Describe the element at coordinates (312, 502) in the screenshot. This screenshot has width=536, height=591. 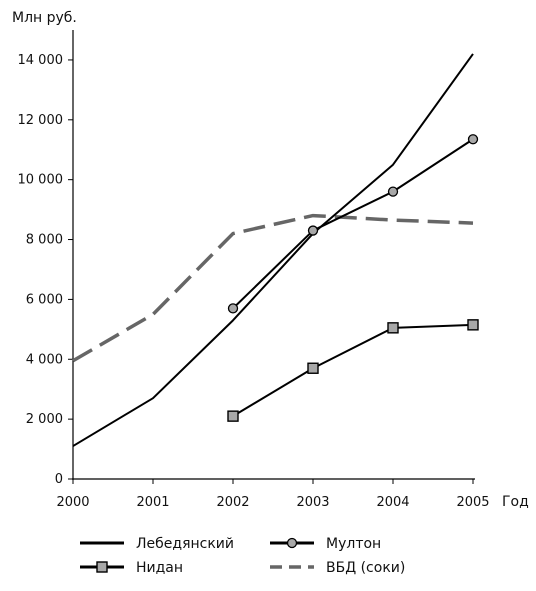
I see `x-tick-label: 2003` at that location.